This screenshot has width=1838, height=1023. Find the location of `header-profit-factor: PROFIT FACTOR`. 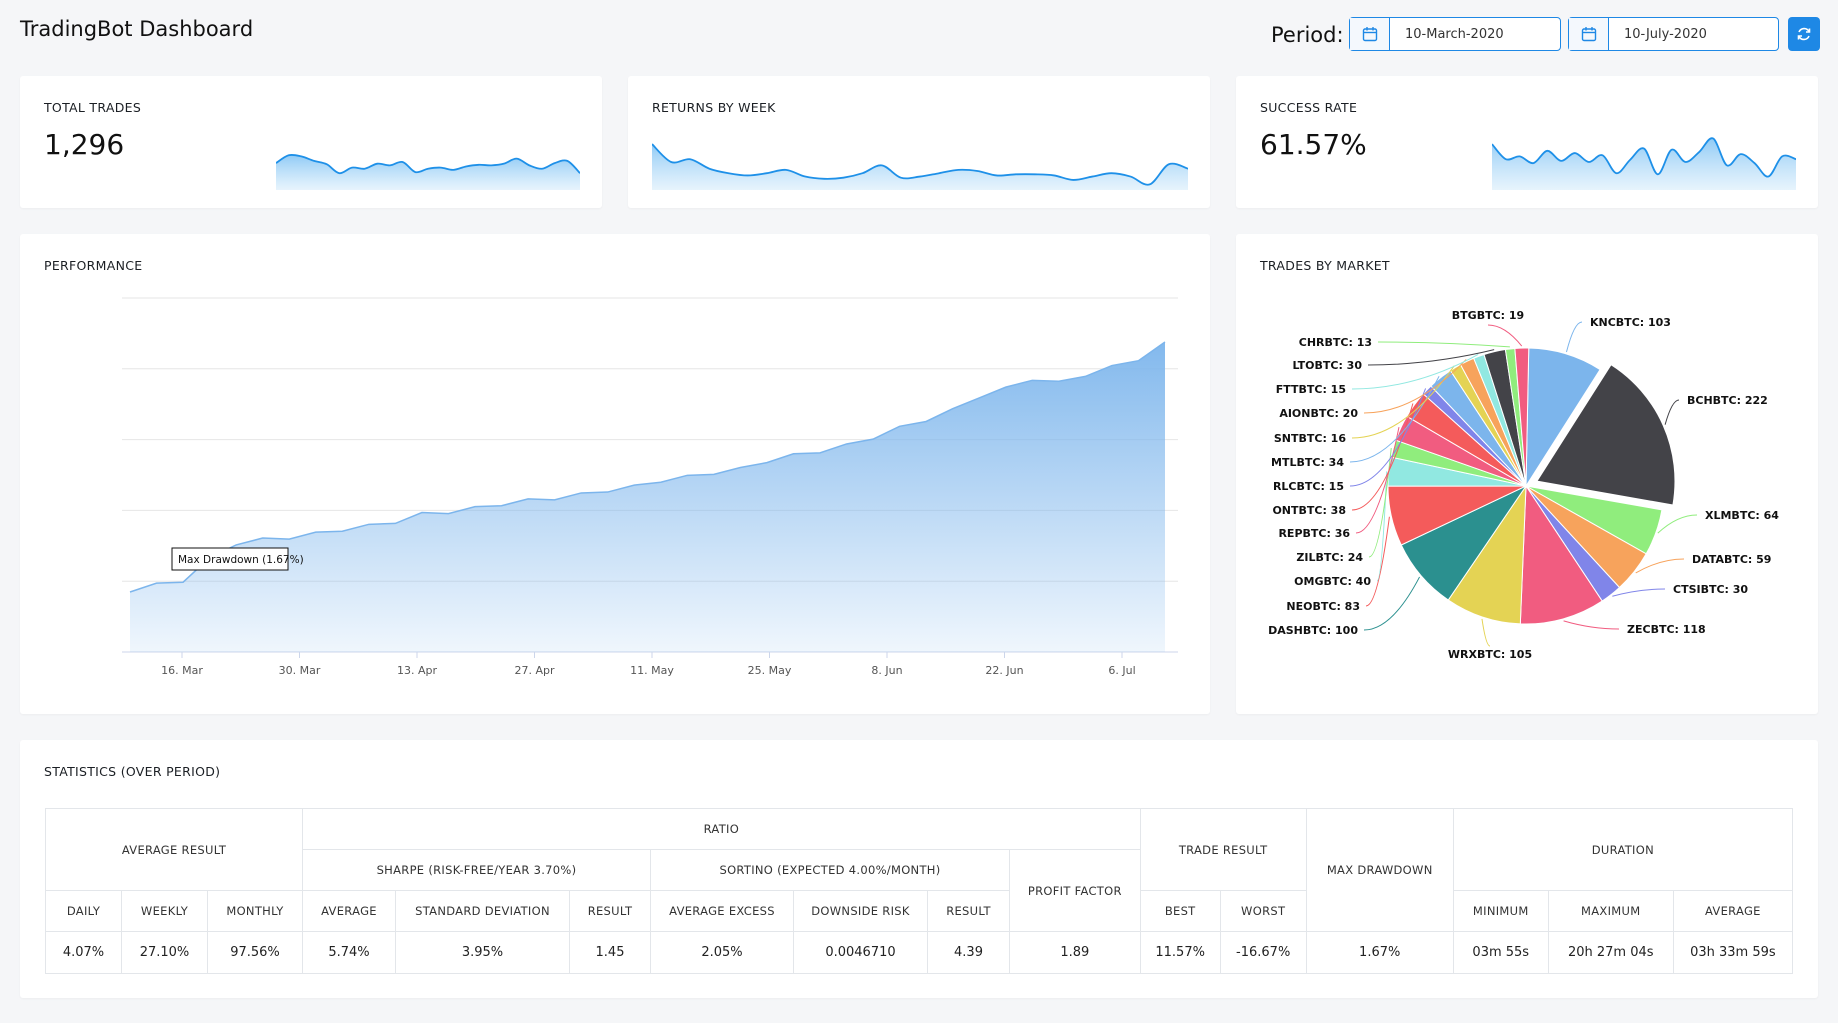

header-profit-factor: PROFIT FACTOR is located at coordinates (1075, 890).